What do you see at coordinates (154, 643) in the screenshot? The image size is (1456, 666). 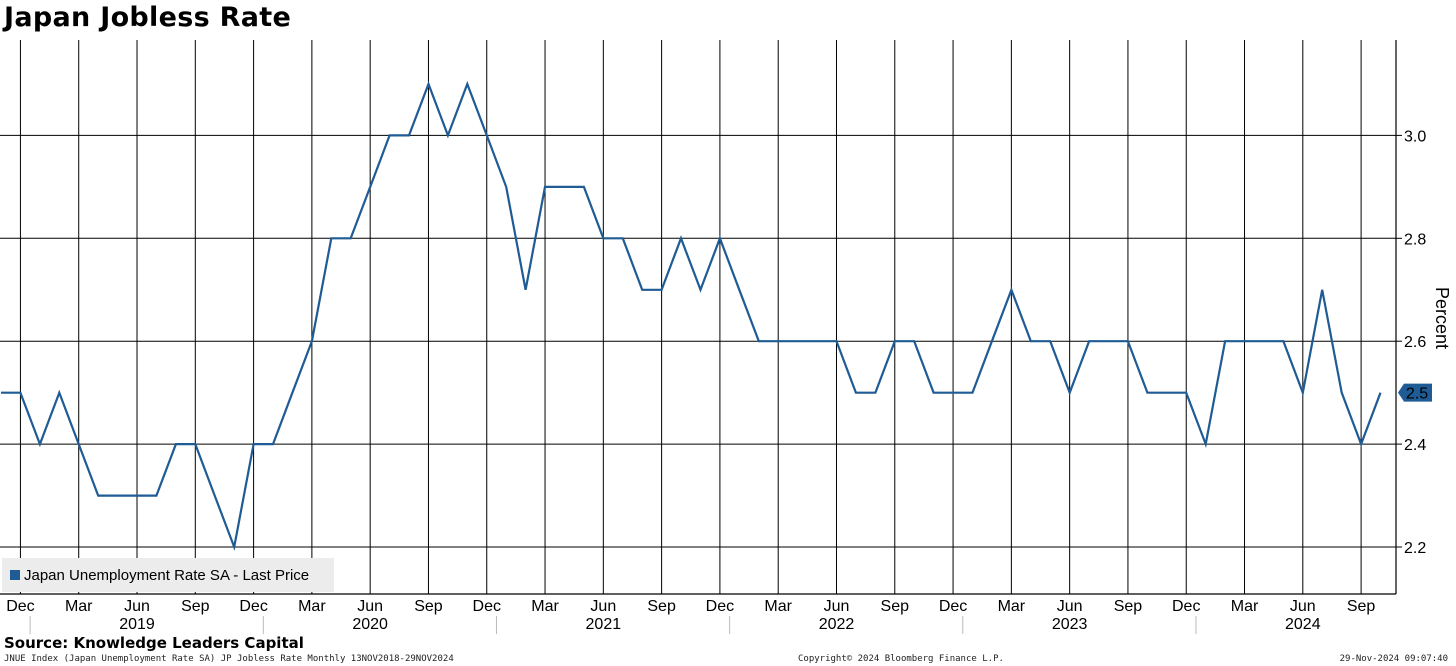 I see `source-note: Source: Knowledge Leaders Capital` at bounding box center [154, 643].